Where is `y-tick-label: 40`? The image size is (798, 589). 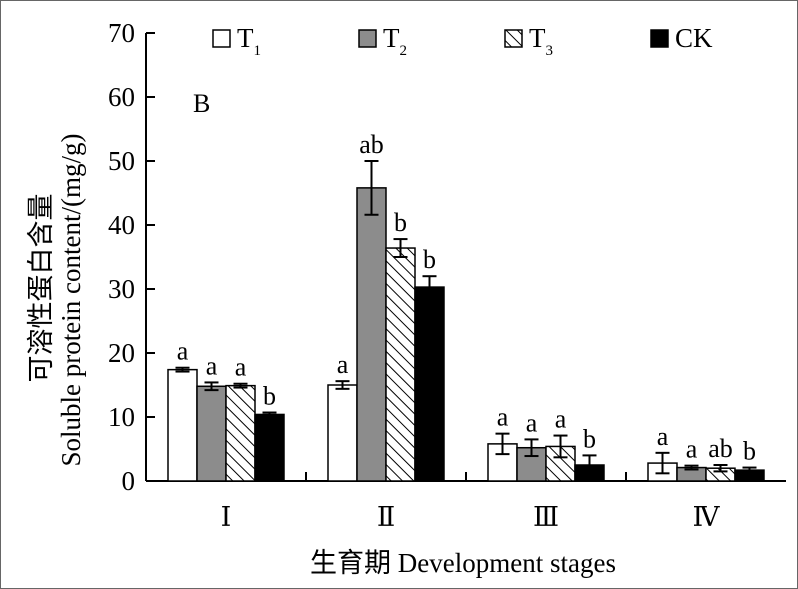
y-tick-label: 40 is located at coordinates (121, 225).